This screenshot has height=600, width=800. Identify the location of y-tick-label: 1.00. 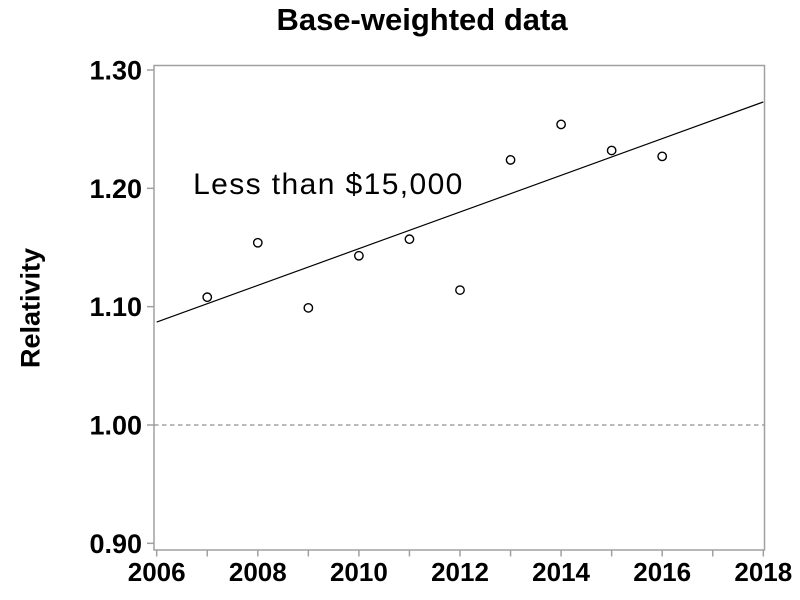
(115, 425).